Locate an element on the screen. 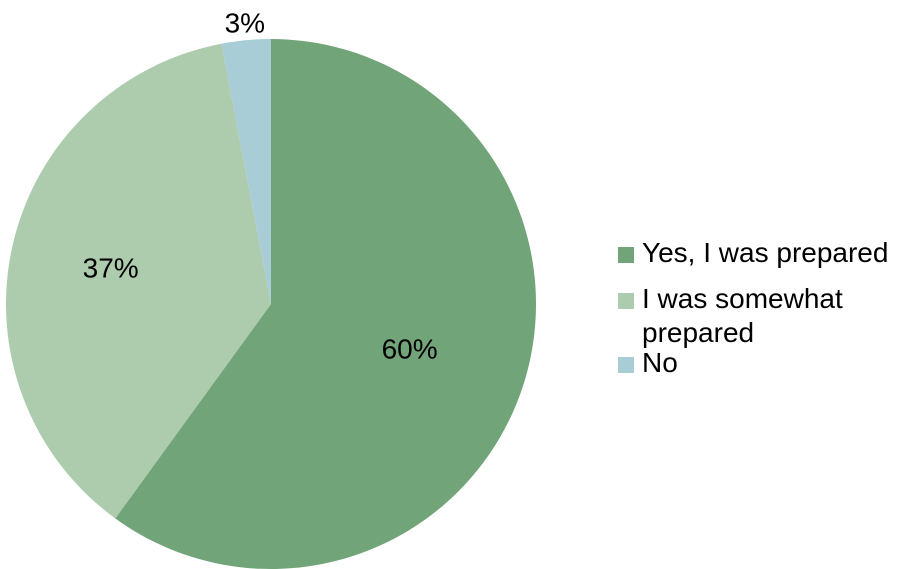 Image resolution: width=923 pixels, height=569 pixels. legend-swatch-no is located at coordinates (626, 365).